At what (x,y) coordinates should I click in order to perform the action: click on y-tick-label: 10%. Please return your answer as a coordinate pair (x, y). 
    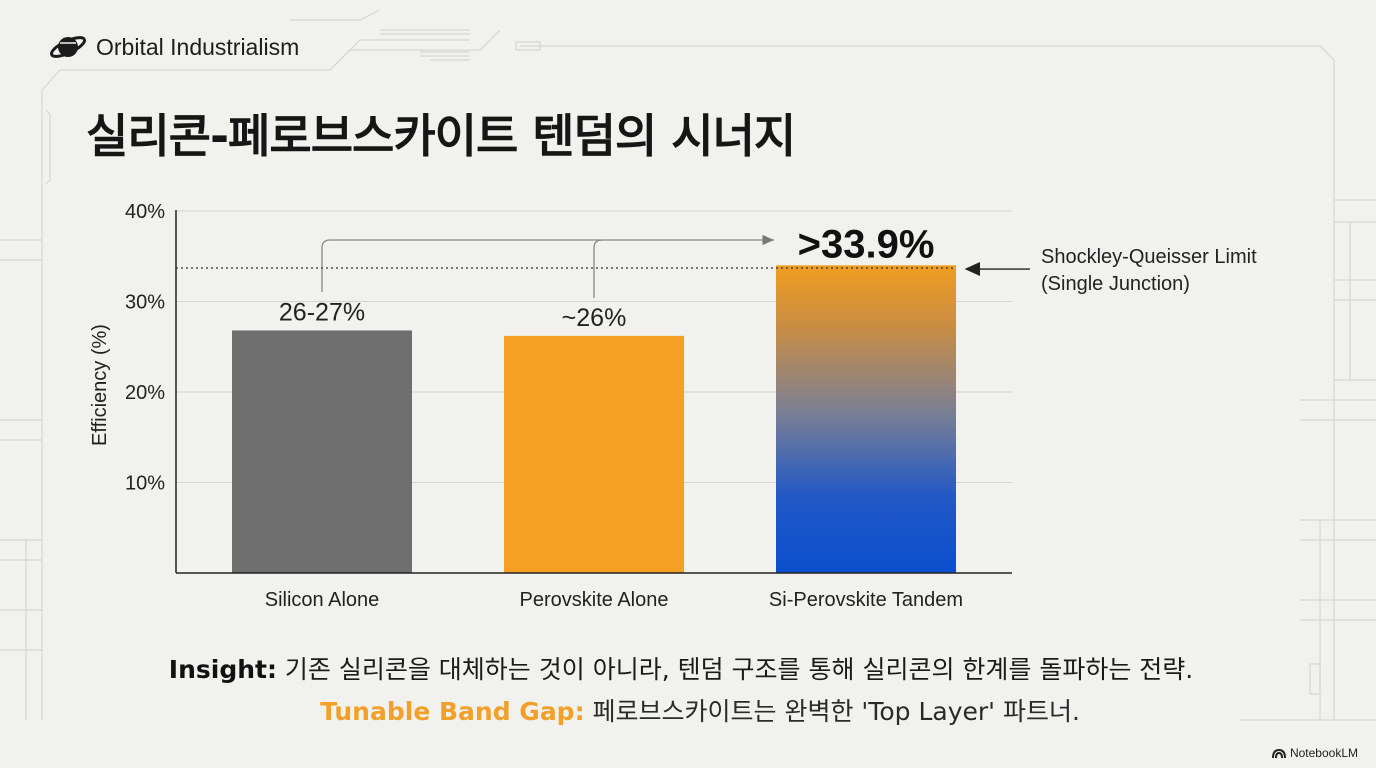
    Looking at the image, I should click on (145, 484).